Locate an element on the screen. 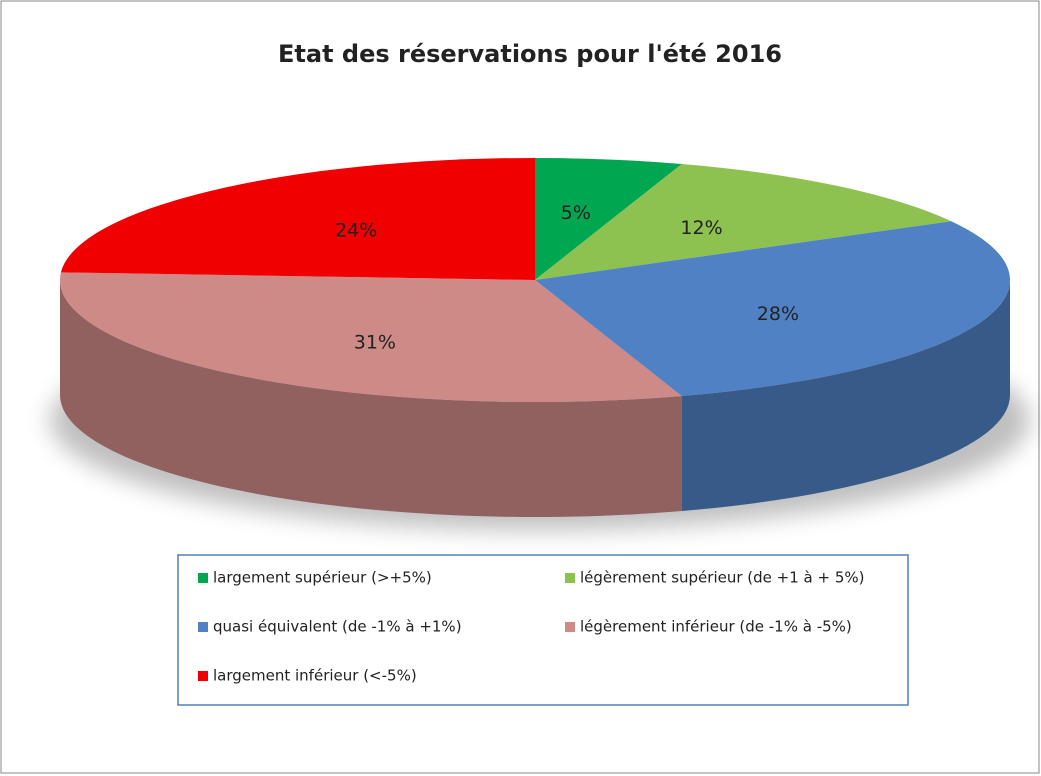  data-label: 28% is located at coordinates (778, 314).